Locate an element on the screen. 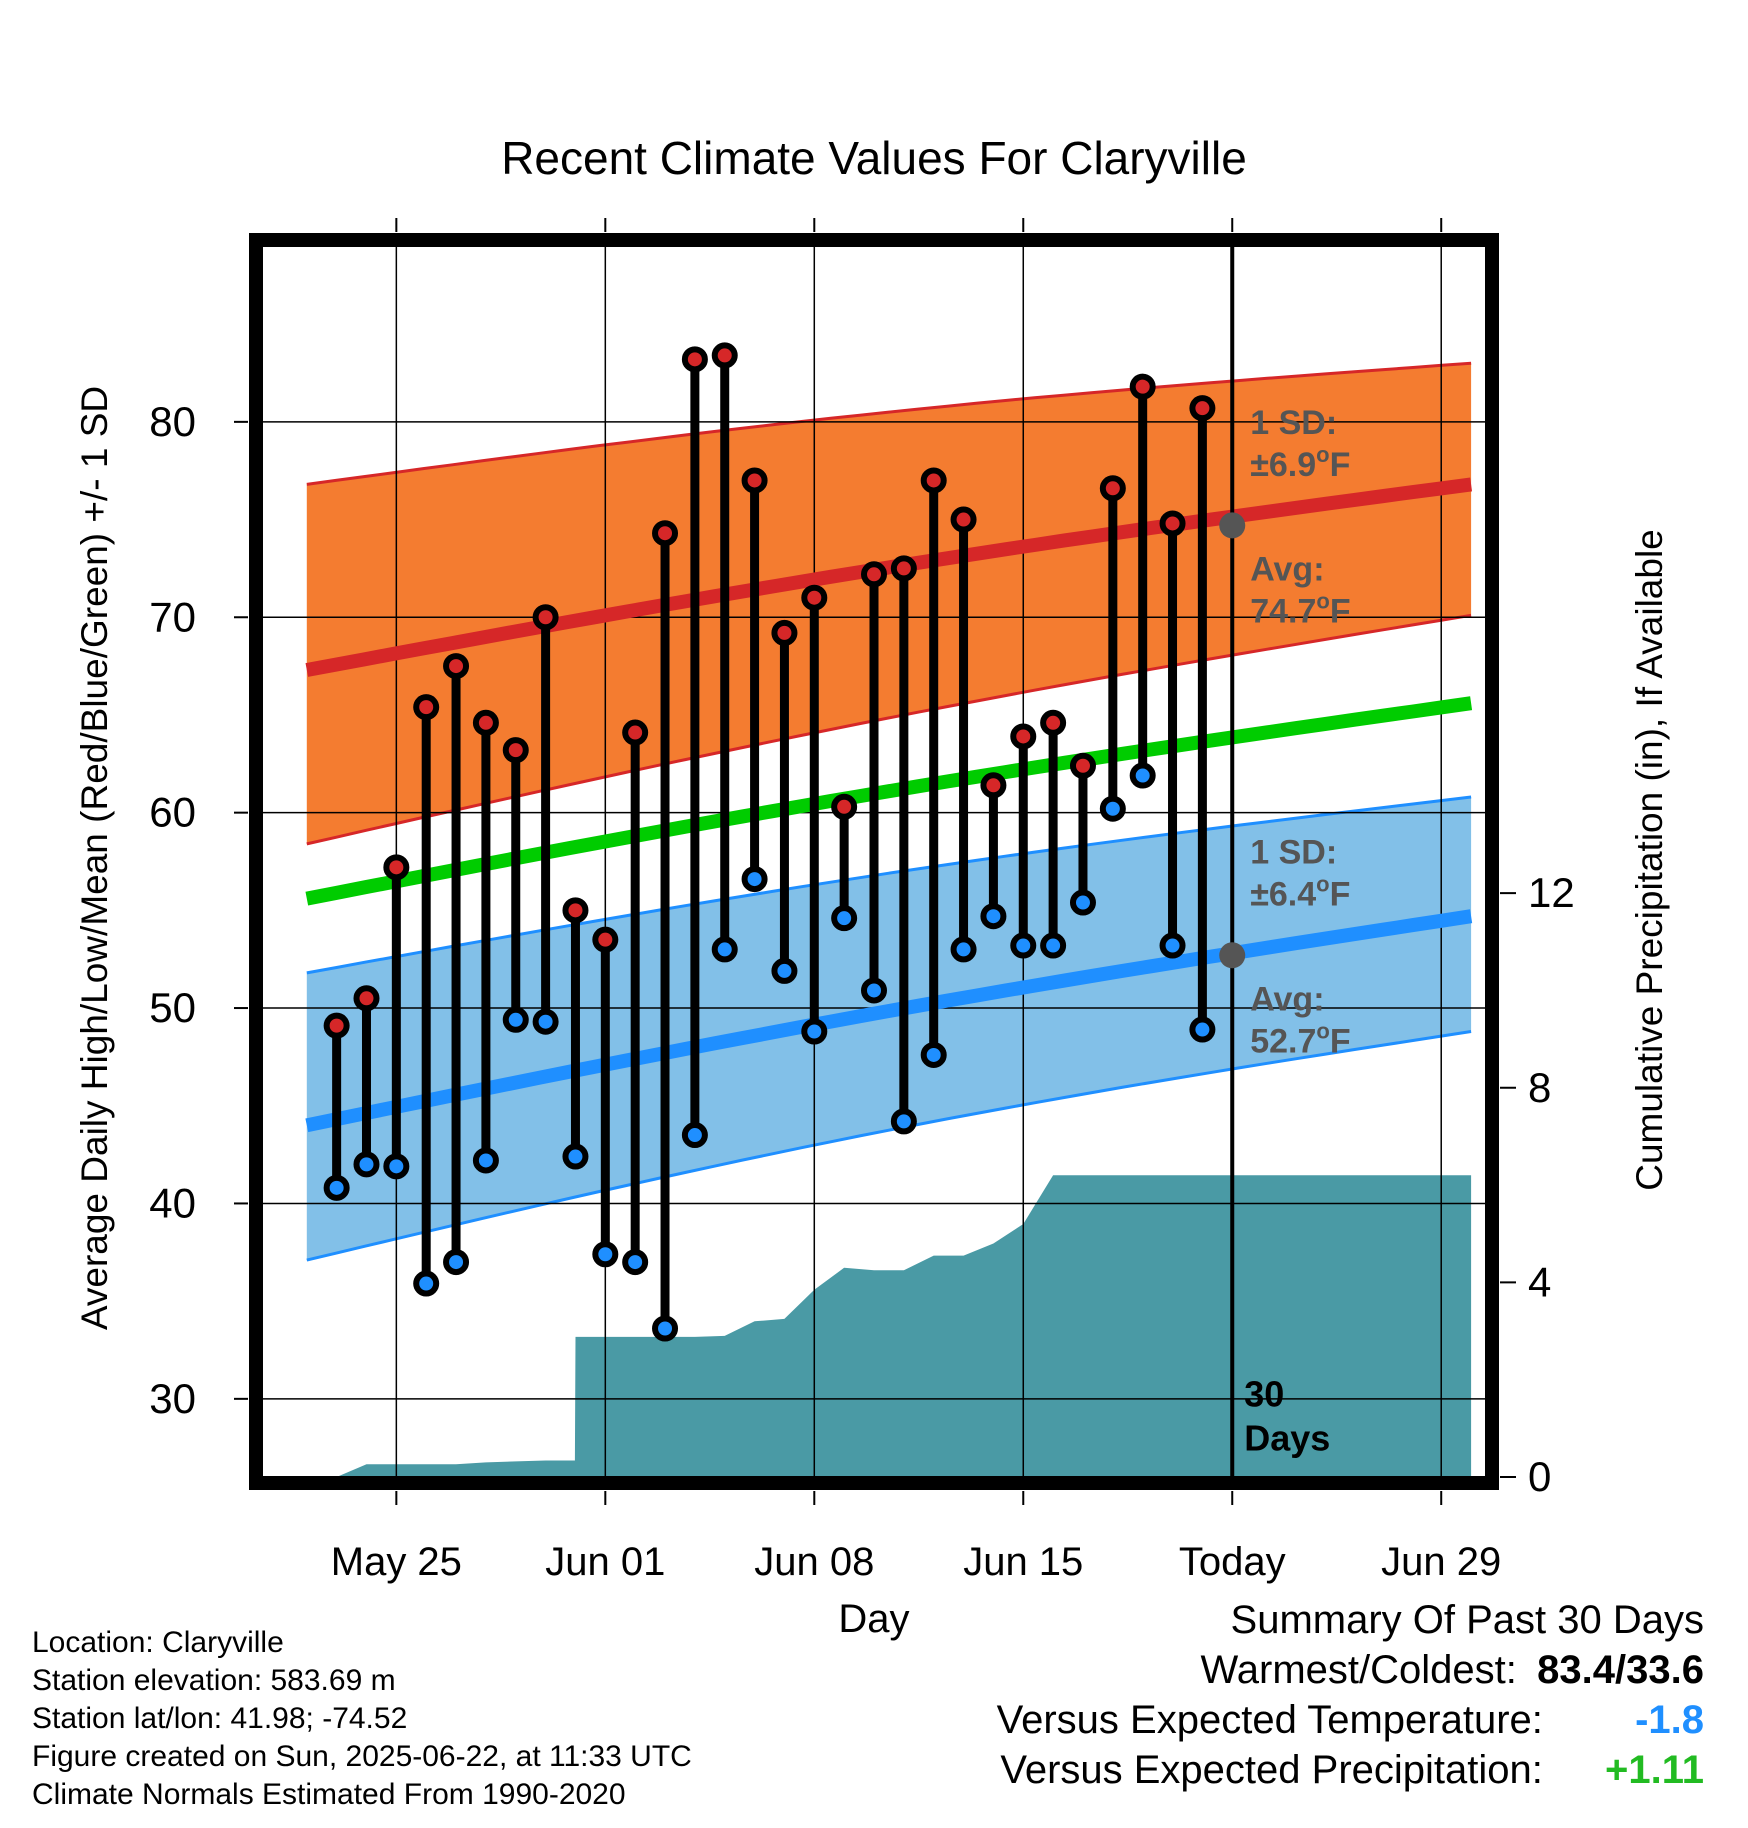 This screenshot has height=1828, width=1748. y-tick-label: 60 is located at coordinates (172, 812).